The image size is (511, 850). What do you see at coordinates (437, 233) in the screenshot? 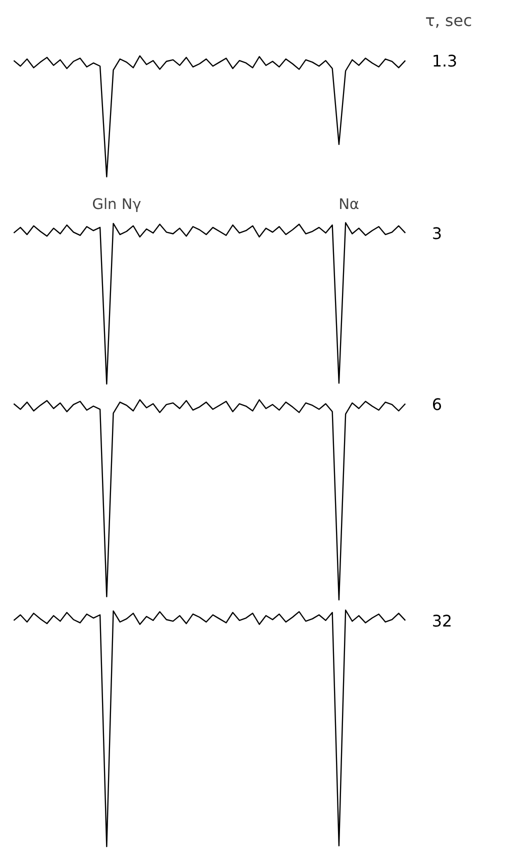
I see `series-label: 3` at bounding box center [437, 233].